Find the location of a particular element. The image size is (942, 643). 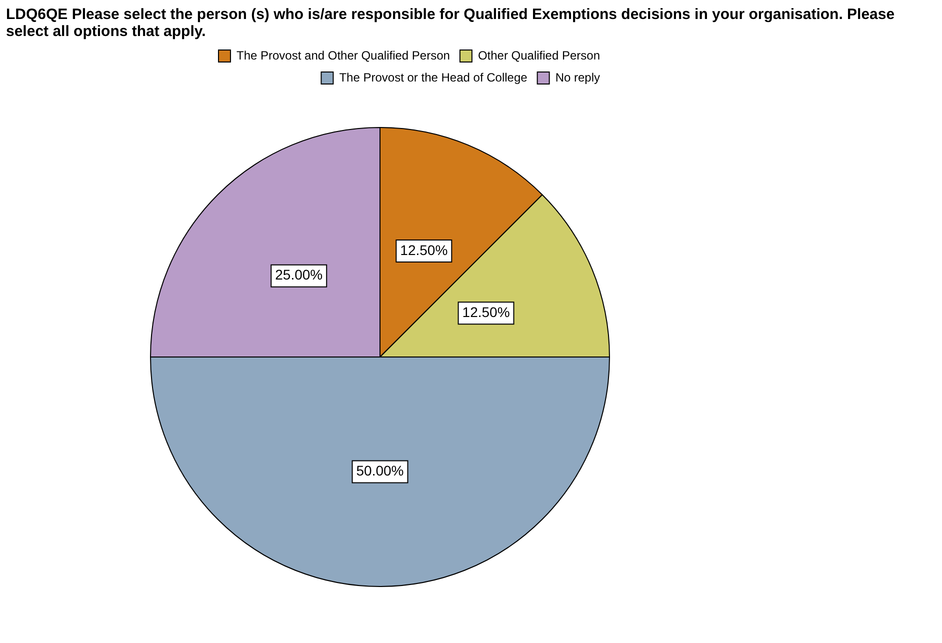

data-label: 50.00% is located at coordinates (380, 470).